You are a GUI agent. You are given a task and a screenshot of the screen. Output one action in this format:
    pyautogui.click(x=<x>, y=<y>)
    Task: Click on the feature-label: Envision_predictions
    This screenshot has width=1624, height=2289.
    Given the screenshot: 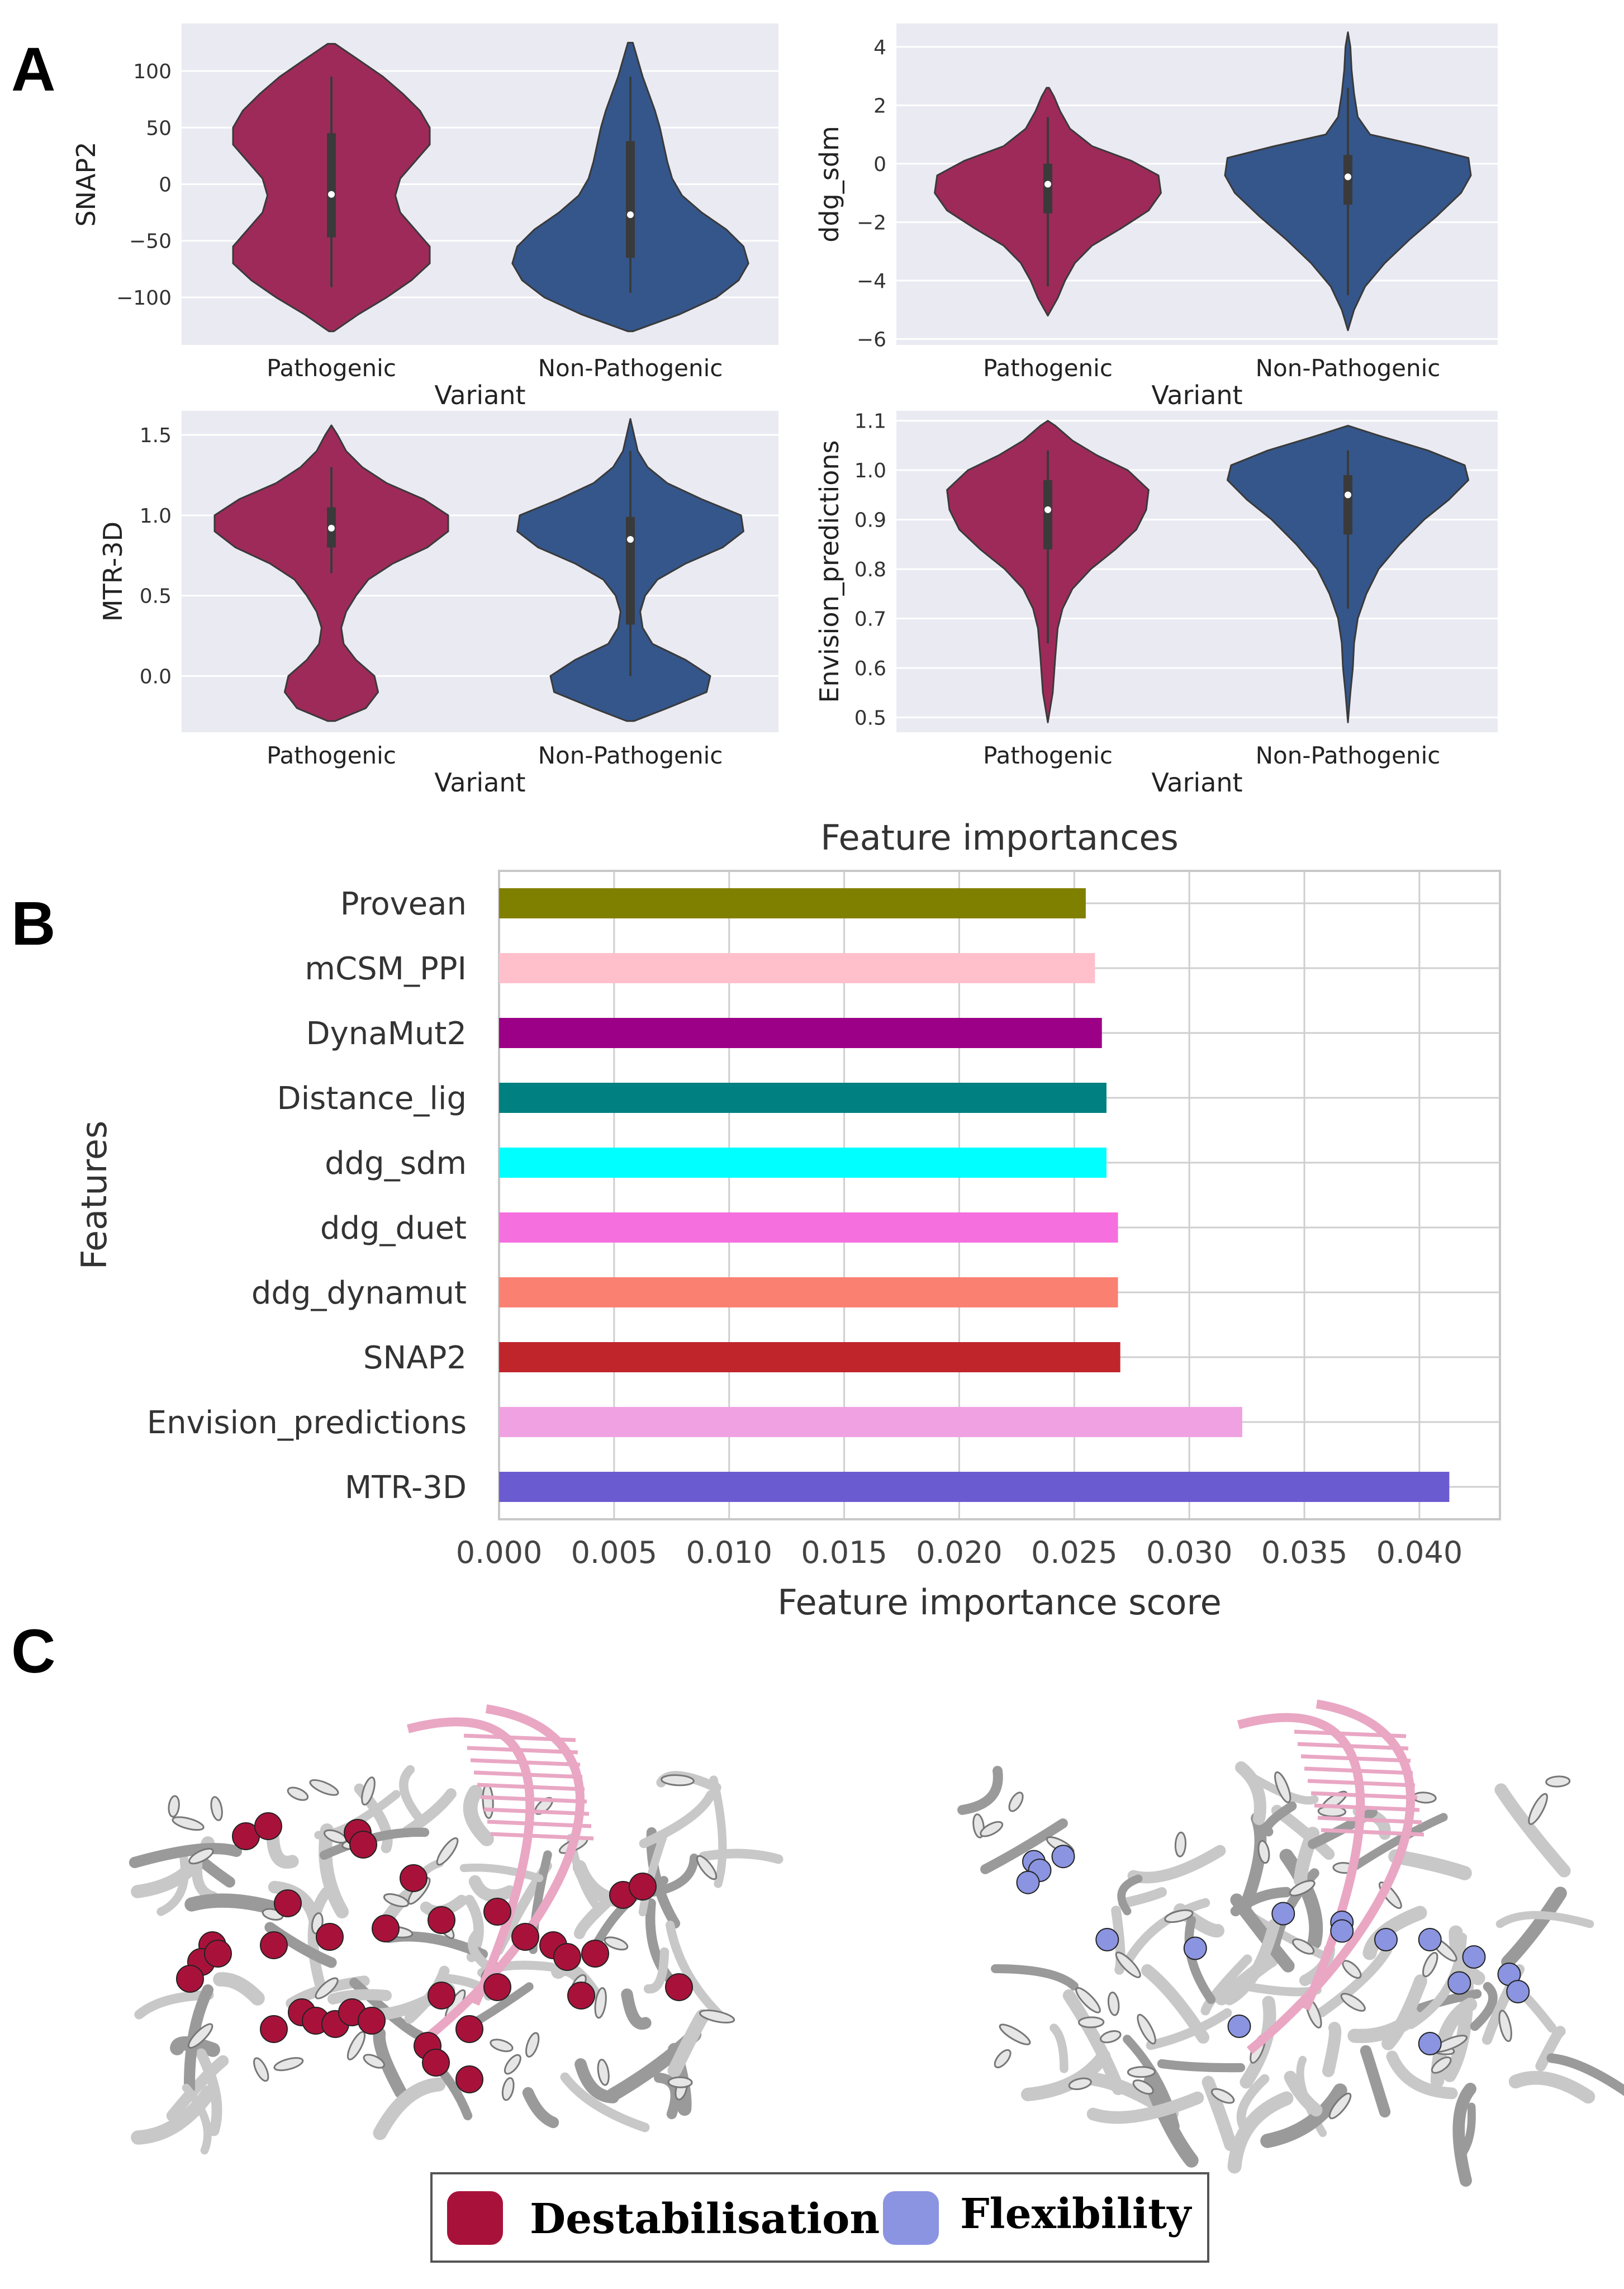 What is the action you would take?
    pyautogui.click(x=307, y=1423)
    